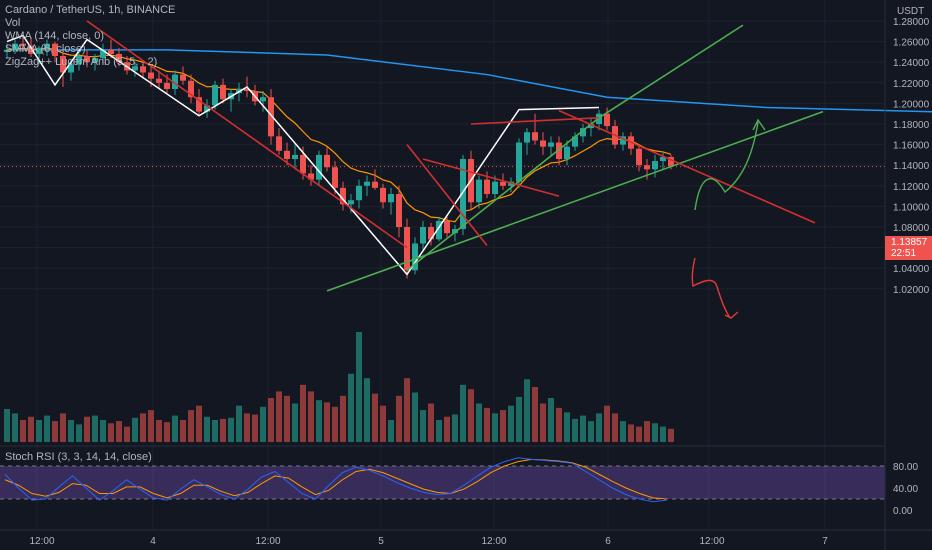 The width and height of the screenshot is (932, 550). I want to click on price-tick-label: 1.04000, so click(911, 269).